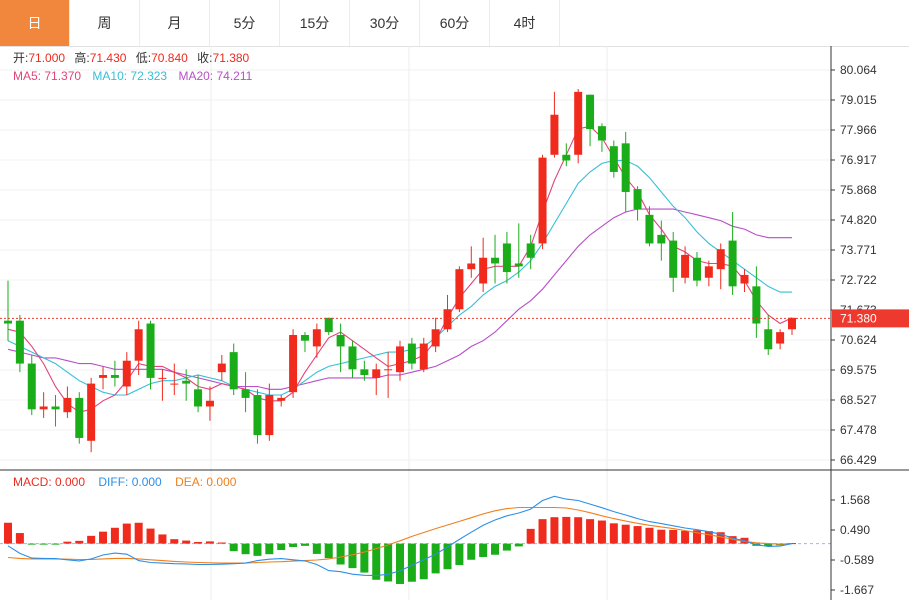 The image size is (909, 600). What do you see at coordinates (858, 100) in the screenshot?
I see `y-tick-label-1: 79.015` at bounding box center [858, 100].